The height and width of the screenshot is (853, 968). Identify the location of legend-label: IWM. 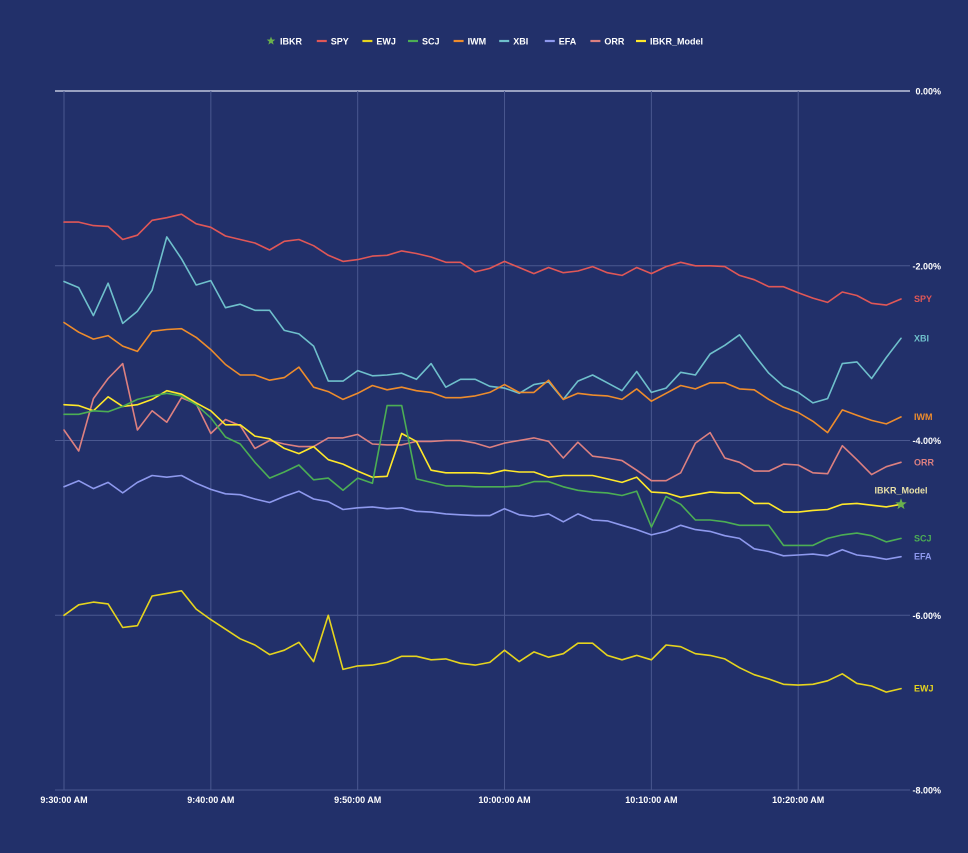
(477, 41).